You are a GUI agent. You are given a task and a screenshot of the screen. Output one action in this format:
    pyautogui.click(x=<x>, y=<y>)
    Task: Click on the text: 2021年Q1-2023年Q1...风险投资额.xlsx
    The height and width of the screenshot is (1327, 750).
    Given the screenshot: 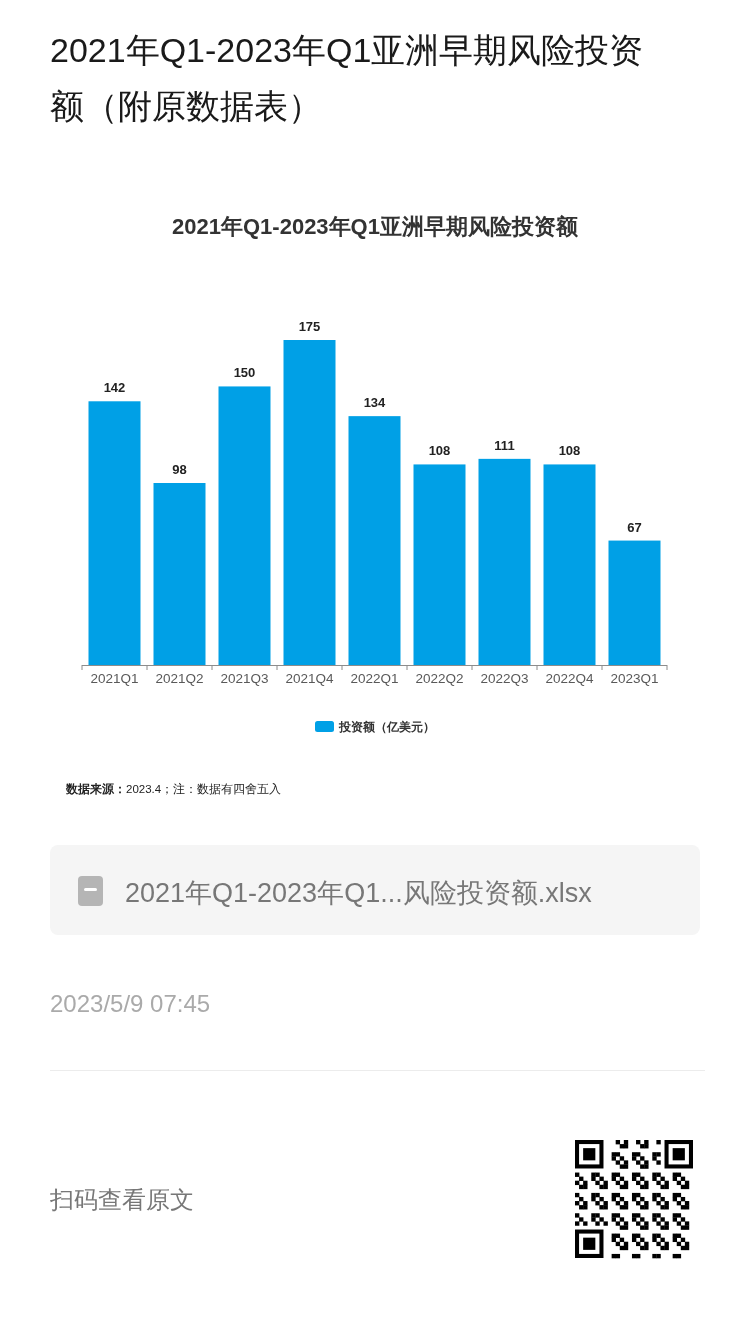 What is the action you would take?
    pyautogui.click(x=359, y=893)
    